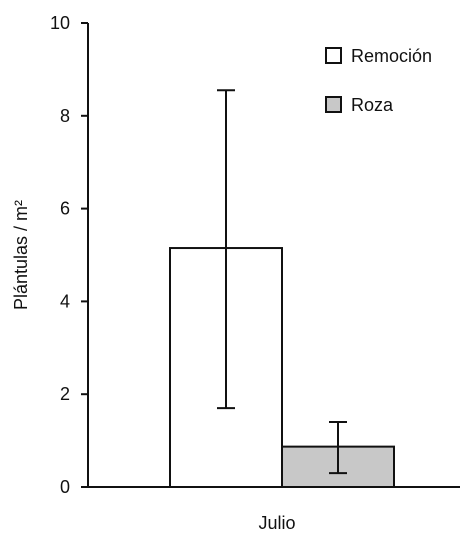 The image size is (468, 533). I want to click on legend-label-roza: Roza, so click(372, 105).